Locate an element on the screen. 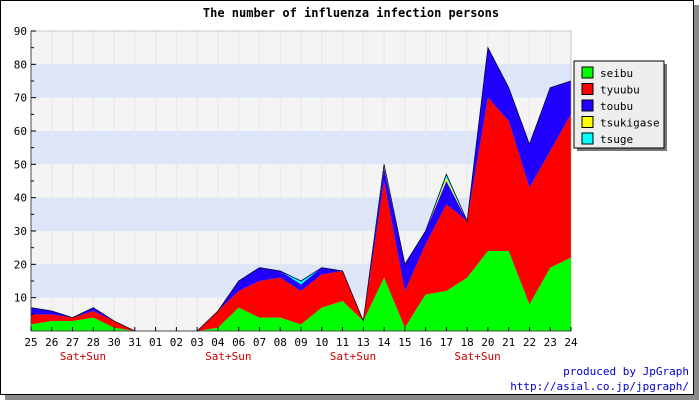  y-tick-label: 40 is located at coordinates (20, 198).